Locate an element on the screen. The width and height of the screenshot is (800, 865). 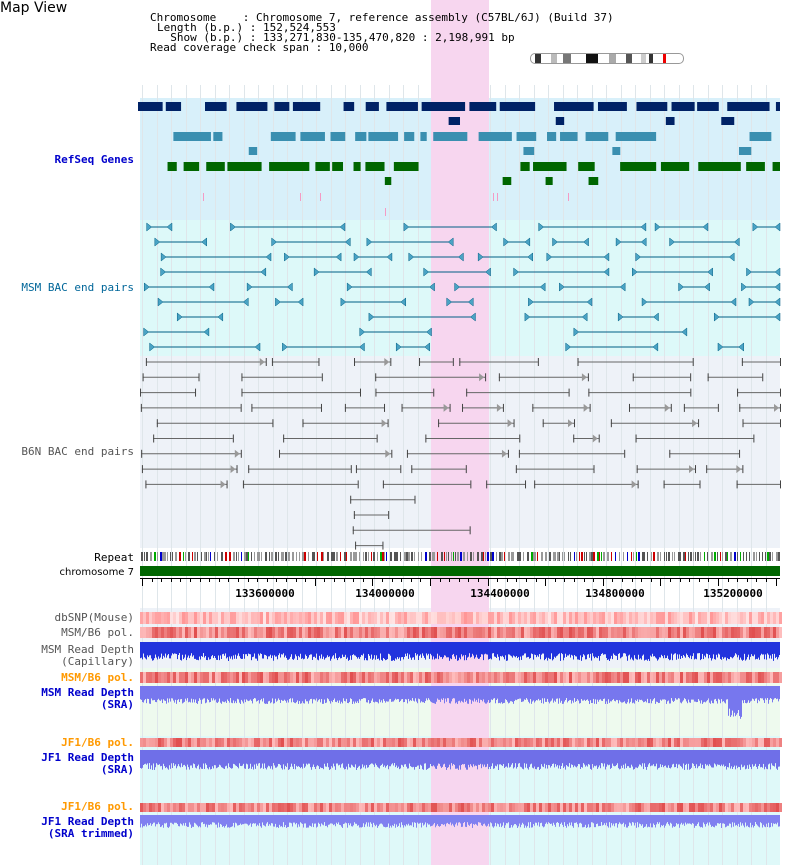
refseq-genes-label: RefSeq Genes is located at coordinates (94, 159).